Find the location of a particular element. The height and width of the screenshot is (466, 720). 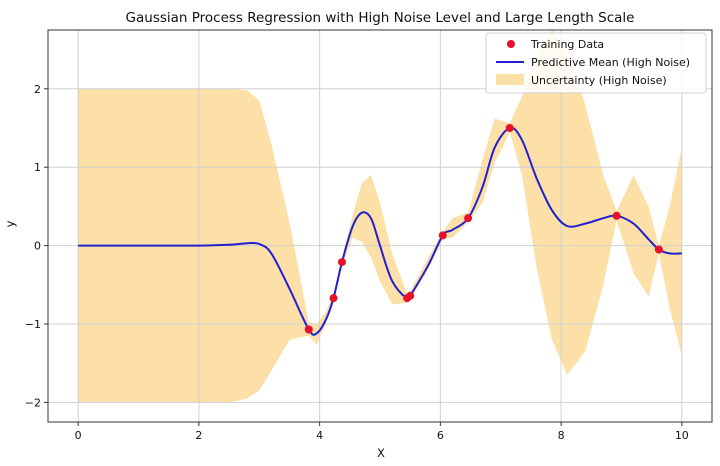

legend-uncertainty-swatch is located at coordinates (510, 79).